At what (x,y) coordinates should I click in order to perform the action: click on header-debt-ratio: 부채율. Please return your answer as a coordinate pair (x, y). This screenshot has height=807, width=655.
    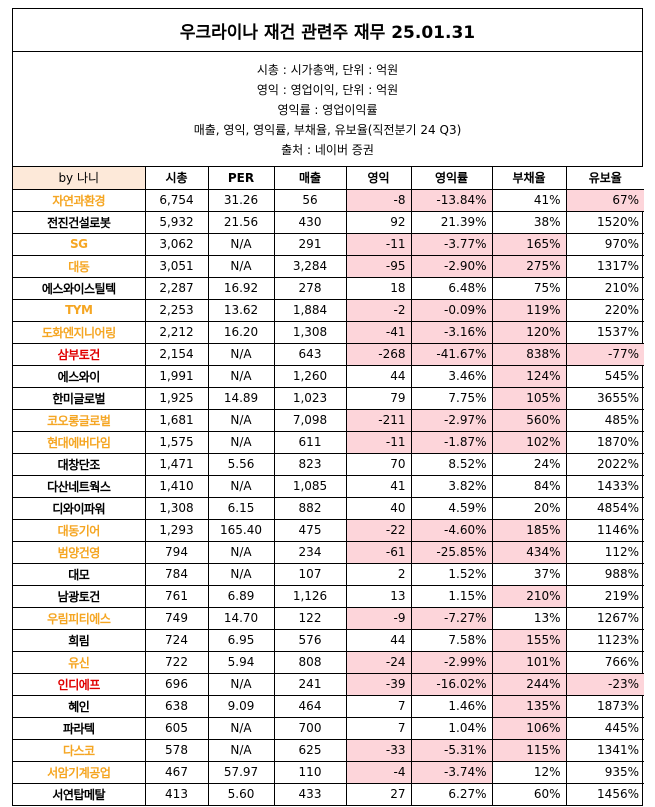
    Looking at the image, I should click on (529, 178).